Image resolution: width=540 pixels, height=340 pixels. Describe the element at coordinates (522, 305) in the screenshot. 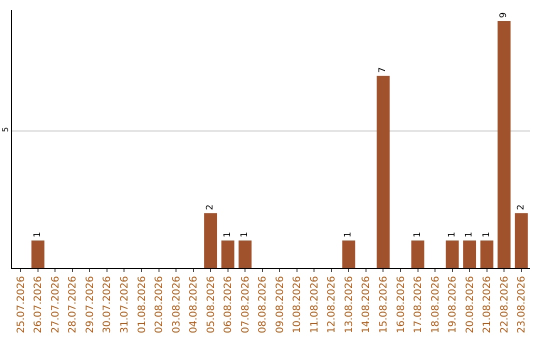

I see `x-tick-label: 23.08.2026` at that location.